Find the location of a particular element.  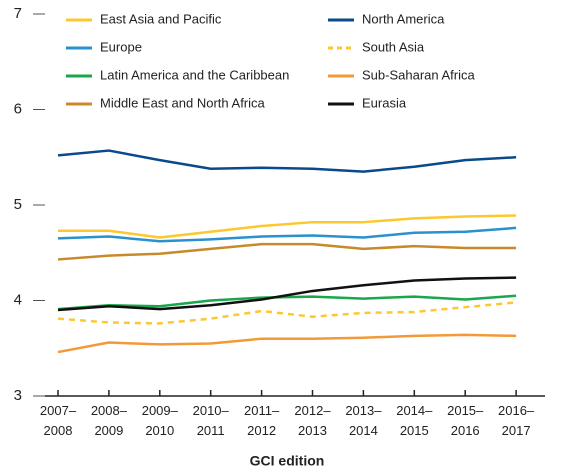

x-tick-label: 2013– 2014 is located at coordinates (363, 420).